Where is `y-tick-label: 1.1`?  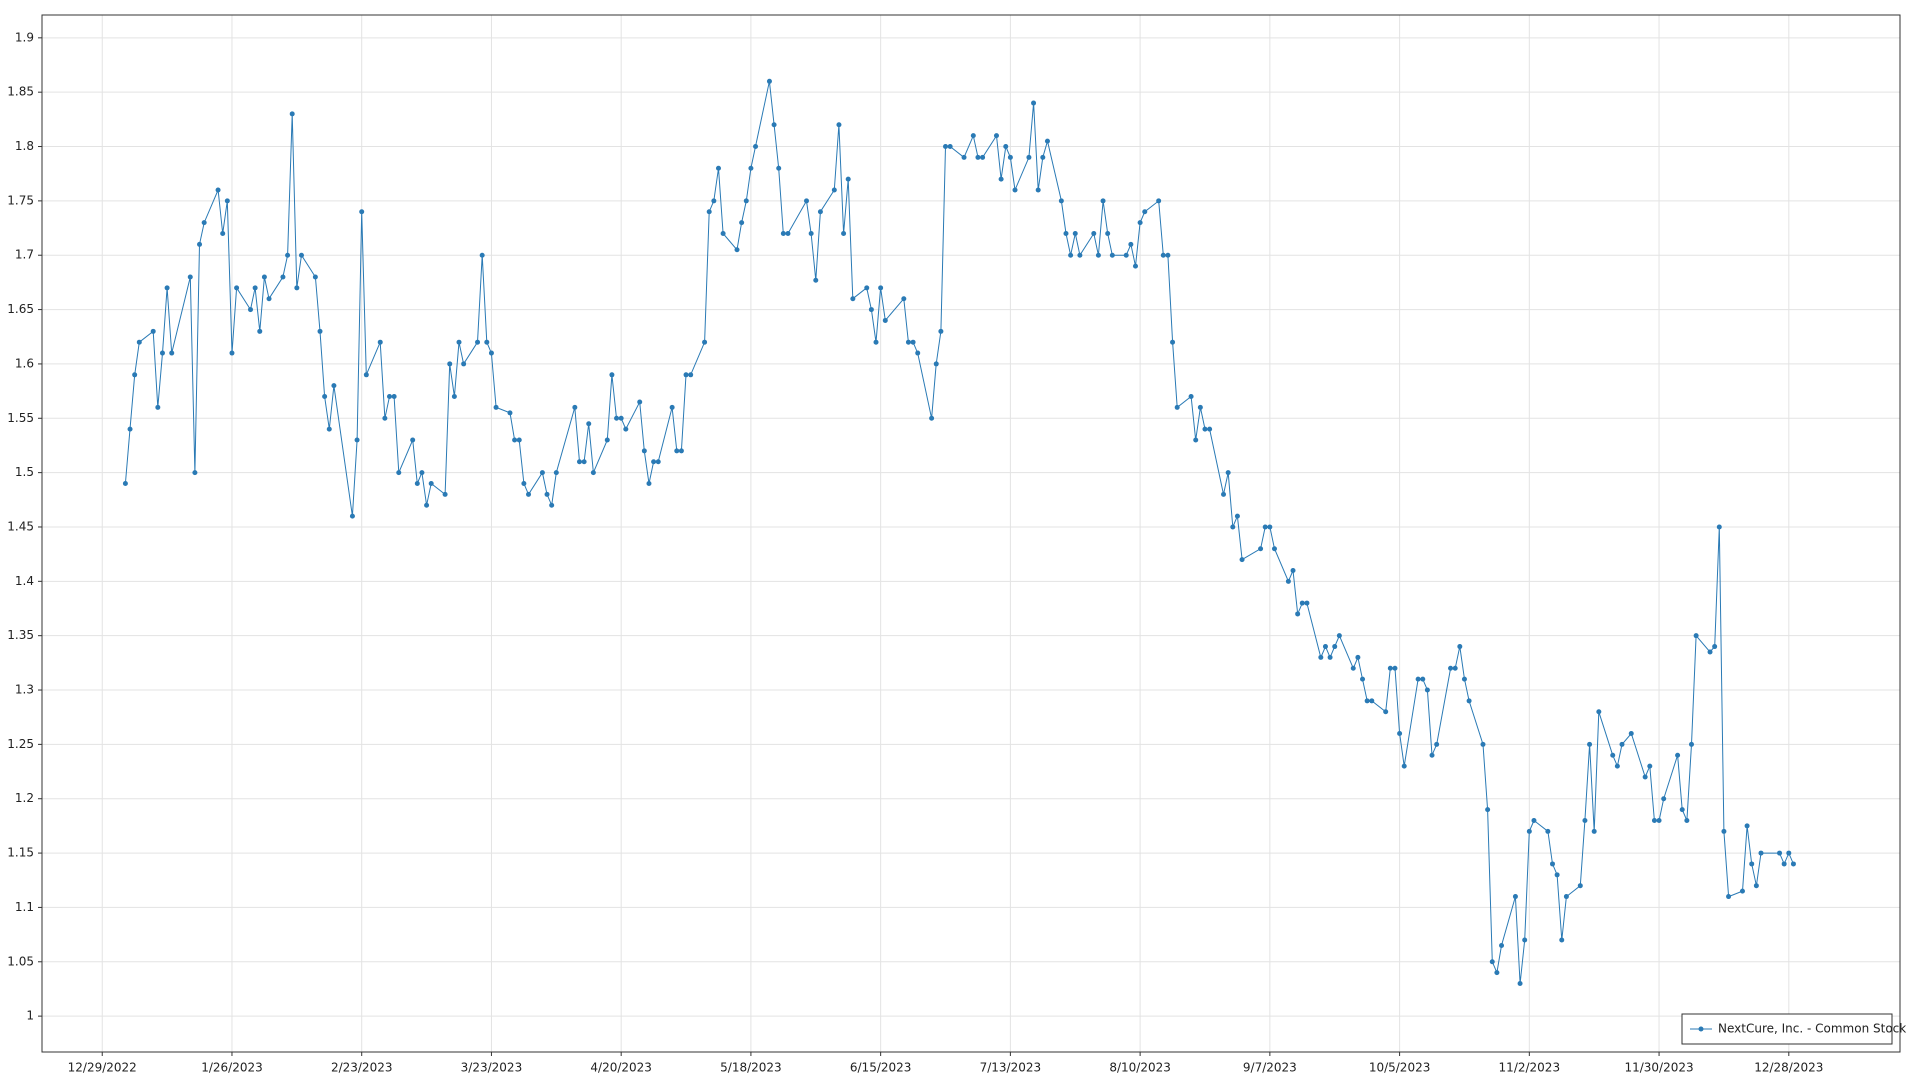
y-tick-label: 1.1 is located at coordinates (24, 907).